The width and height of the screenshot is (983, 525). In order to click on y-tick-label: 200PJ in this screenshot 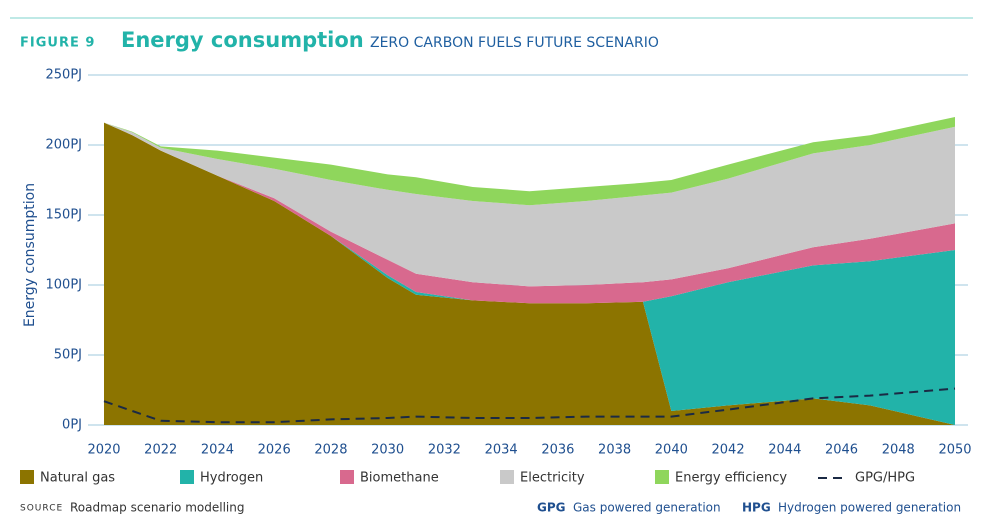, I will do `click(64, 145)`.